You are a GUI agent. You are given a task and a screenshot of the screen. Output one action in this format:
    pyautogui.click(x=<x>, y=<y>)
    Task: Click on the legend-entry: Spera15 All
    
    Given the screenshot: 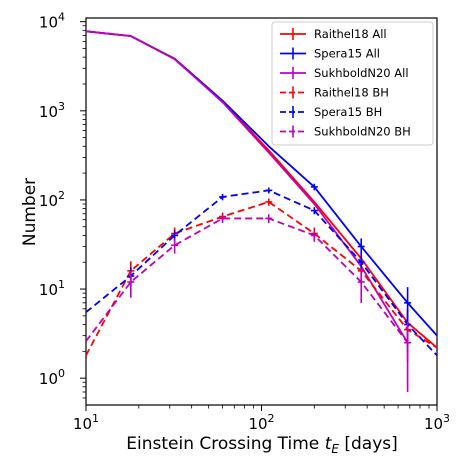 What is the action you would take?
    pyautogui.click(x=330, y=54)
    